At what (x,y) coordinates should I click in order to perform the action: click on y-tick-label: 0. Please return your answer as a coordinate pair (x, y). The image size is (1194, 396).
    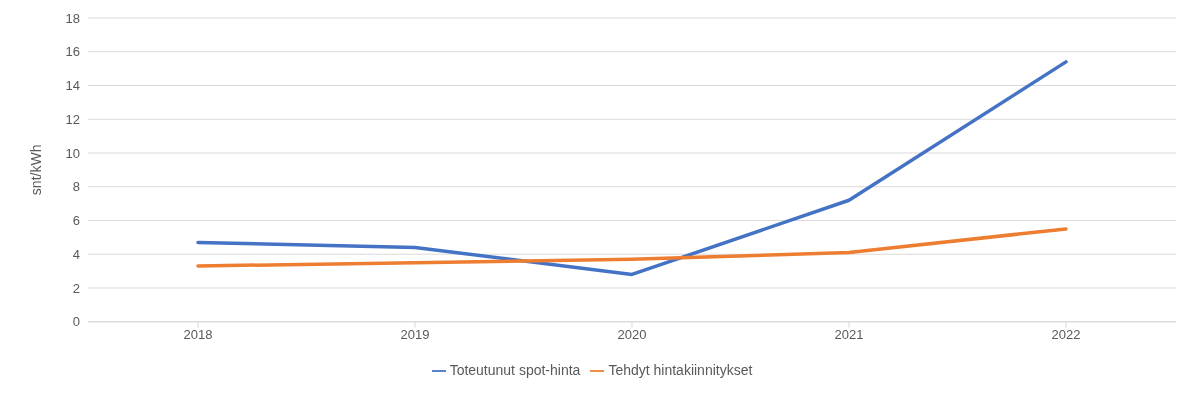
    Looking at the image, I should click on (76, 322).